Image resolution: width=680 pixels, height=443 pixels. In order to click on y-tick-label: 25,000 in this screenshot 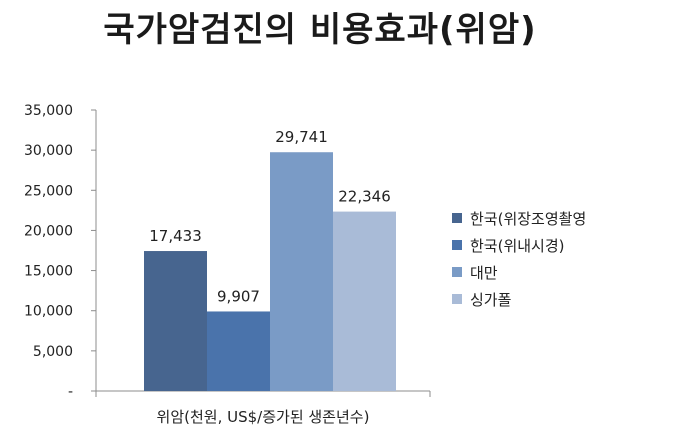, I will do `click(48, 191)`.